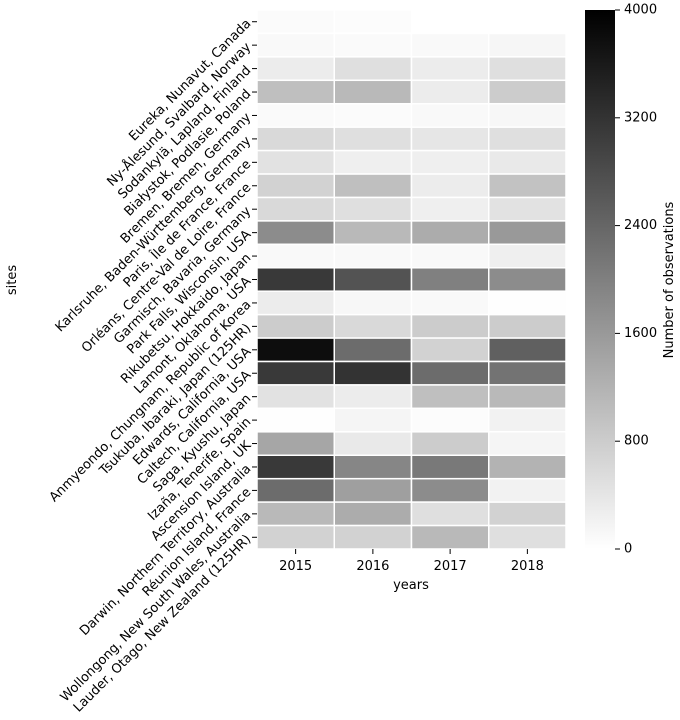  Describe the element at coordinates (600, 279) in the screenshot. I see `colorbar-gradient` at that location.